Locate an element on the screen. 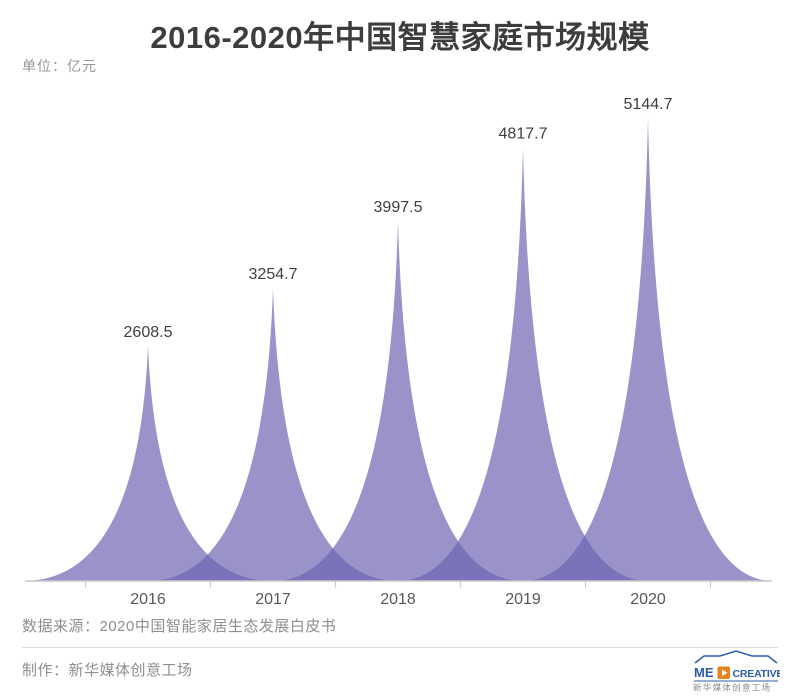 Image resolution: width=800 pixels, height=700 pixels. peak-area-2017 is located at coordinates (273, 434).